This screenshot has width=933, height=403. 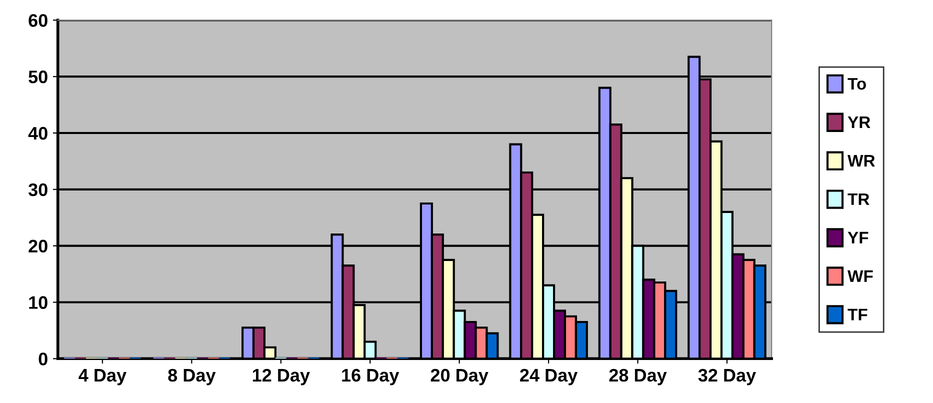 What do you see at coordinates (859, 122) in the screenshot?
I see `legend-label: YR` at bounding box center [859, 122].